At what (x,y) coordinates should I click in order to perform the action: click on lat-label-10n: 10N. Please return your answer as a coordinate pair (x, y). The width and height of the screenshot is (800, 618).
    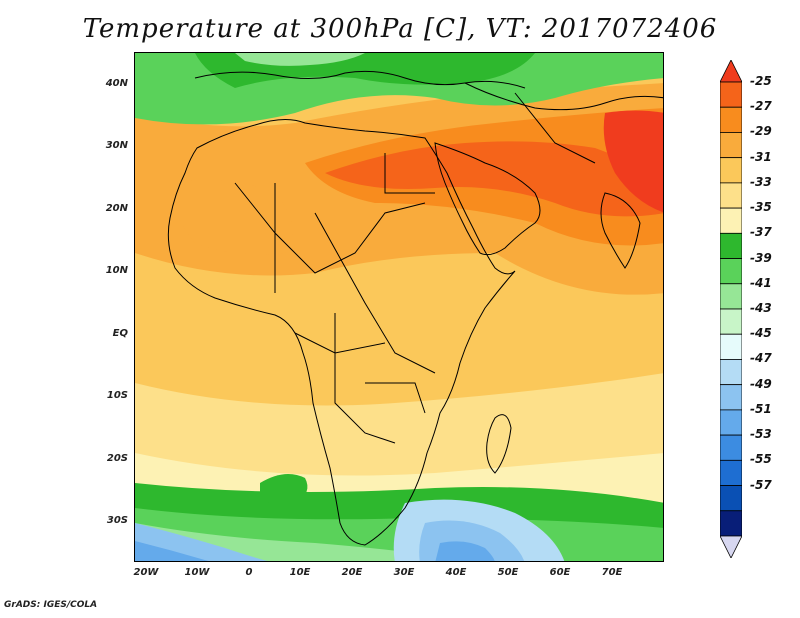
    Looking at the image, I should click on (116, 270).